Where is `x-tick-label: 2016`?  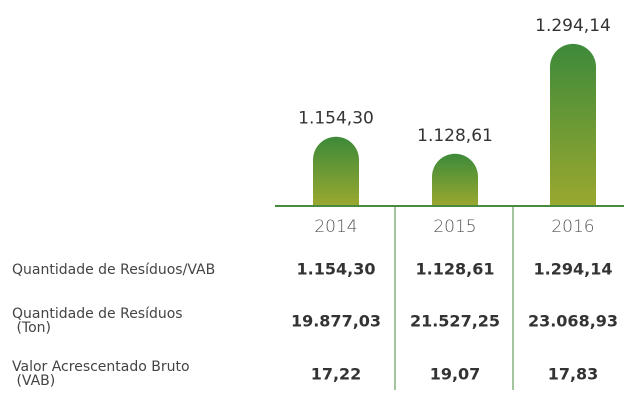
x-tick-label: 2016 is located at coordinates (572, 227).